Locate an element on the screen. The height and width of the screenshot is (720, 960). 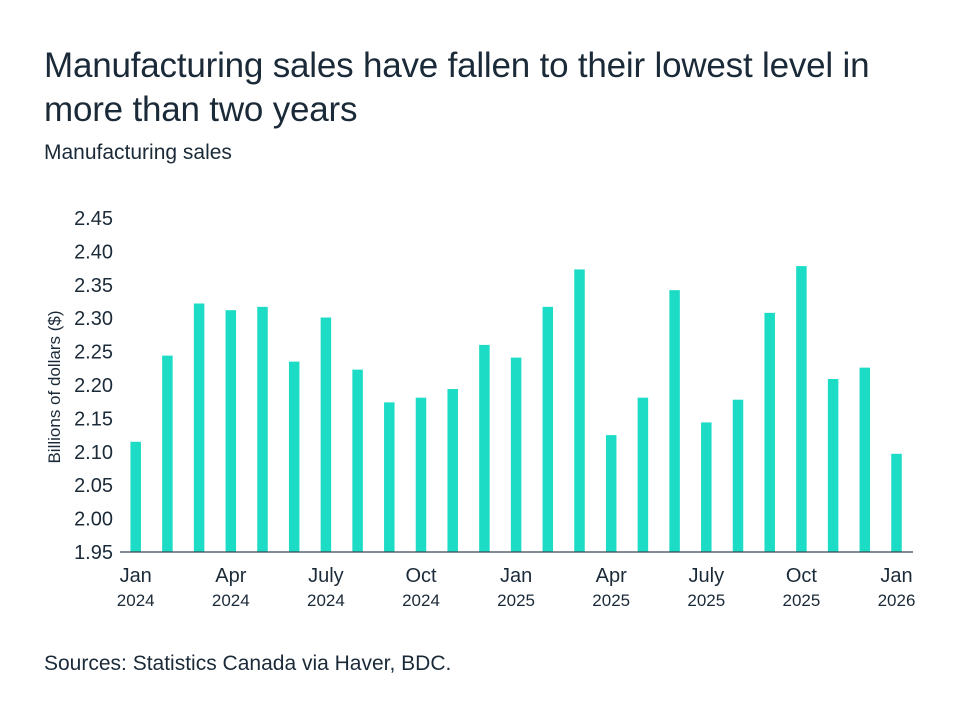
y-tick-label: 2.20 is located at coordinates (93, 386).